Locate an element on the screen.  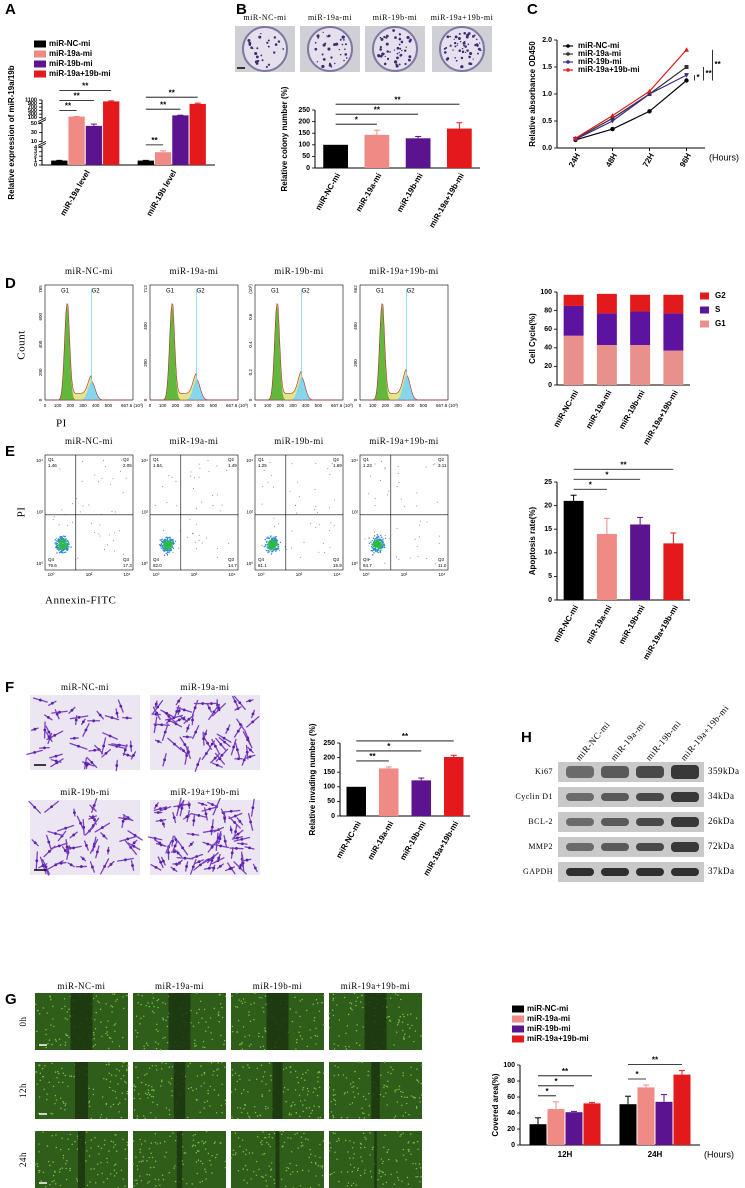
histogram-outline is located at coordinates (299, 351).